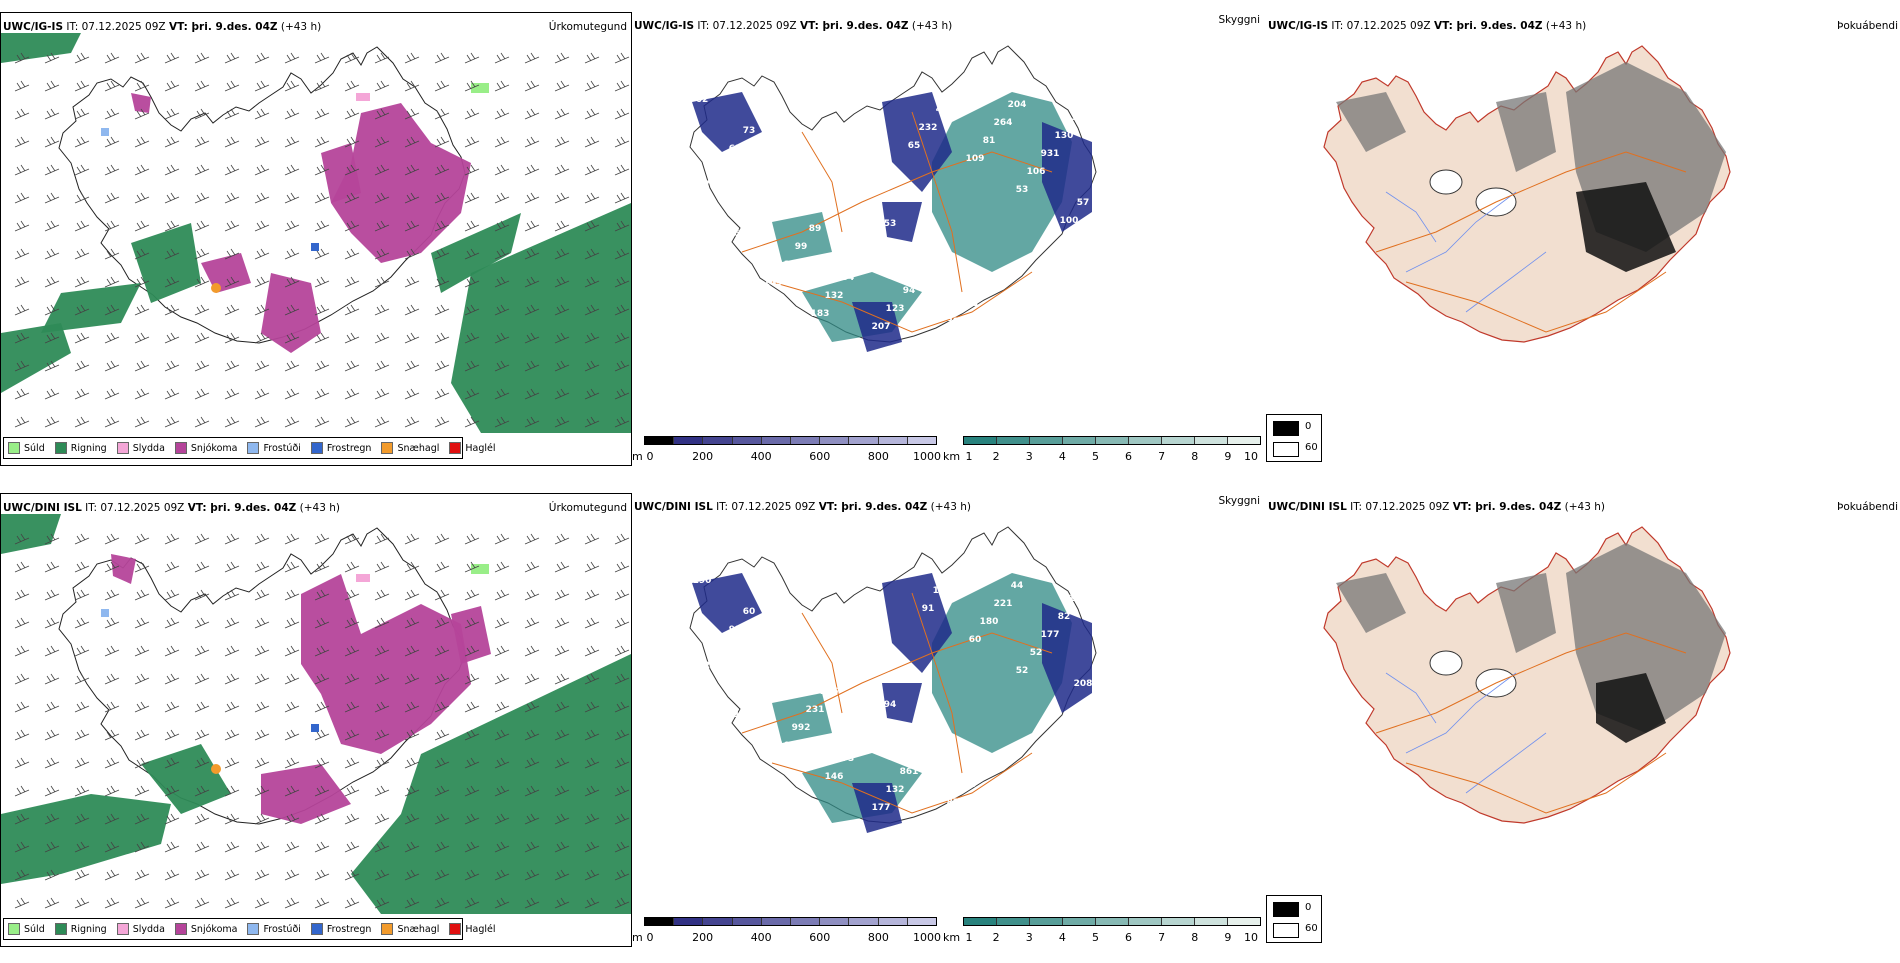 The height and width of the screenshot is (963, 1900). Describe the element at coordinates (932, 26) in the screenshot. I see `lead-time: (+43 h)` at that location.